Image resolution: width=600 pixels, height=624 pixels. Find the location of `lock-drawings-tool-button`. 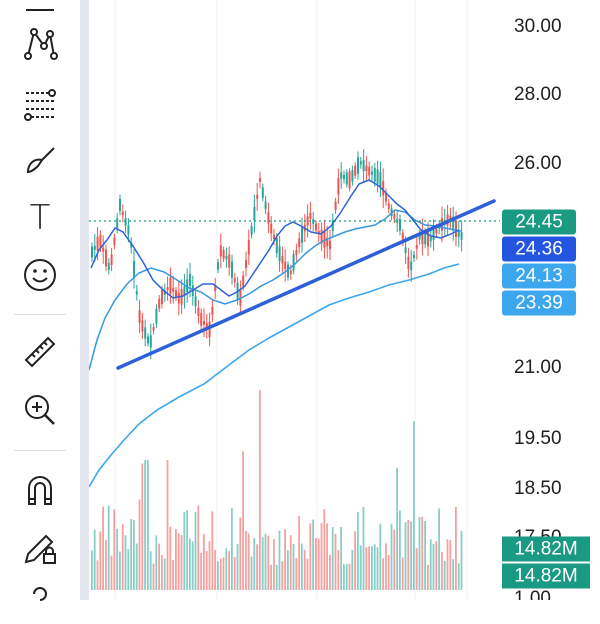

lock-drawings-tool-button is located at coordinates (40, 548).